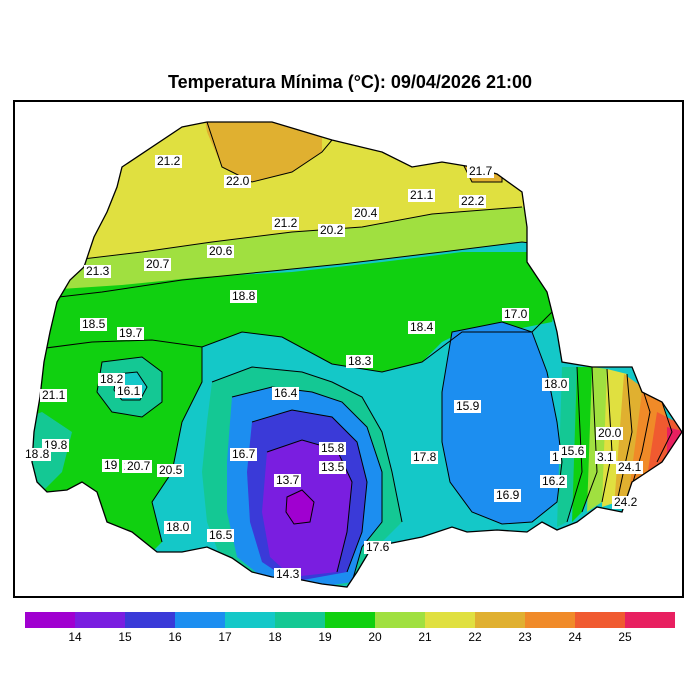 The image size is (700, 700). What do you see at coordinates (481, 171) in the screenshot?
I see `contour-label: 21.7` at bounding box center [481, 171].